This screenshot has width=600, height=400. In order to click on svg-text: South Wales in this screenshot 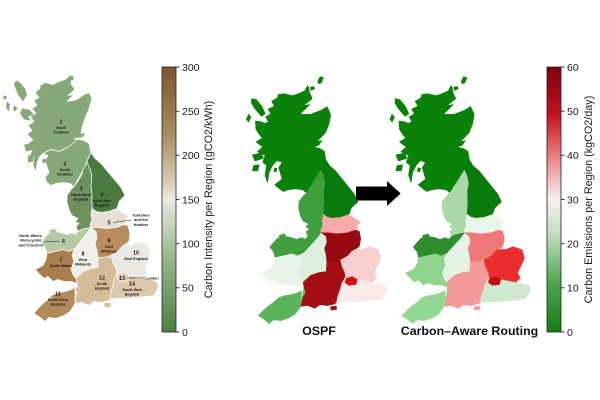, I will do `click(61, 266)`.